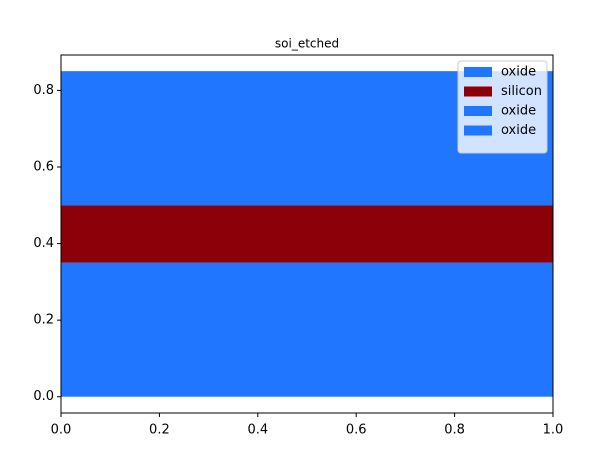 This screenshot has height=460, width=614. What do you see at coordinates (43, 243) in the screenshot?
I see `y-tick-label: 0.4` at bounding box center [43, 243].